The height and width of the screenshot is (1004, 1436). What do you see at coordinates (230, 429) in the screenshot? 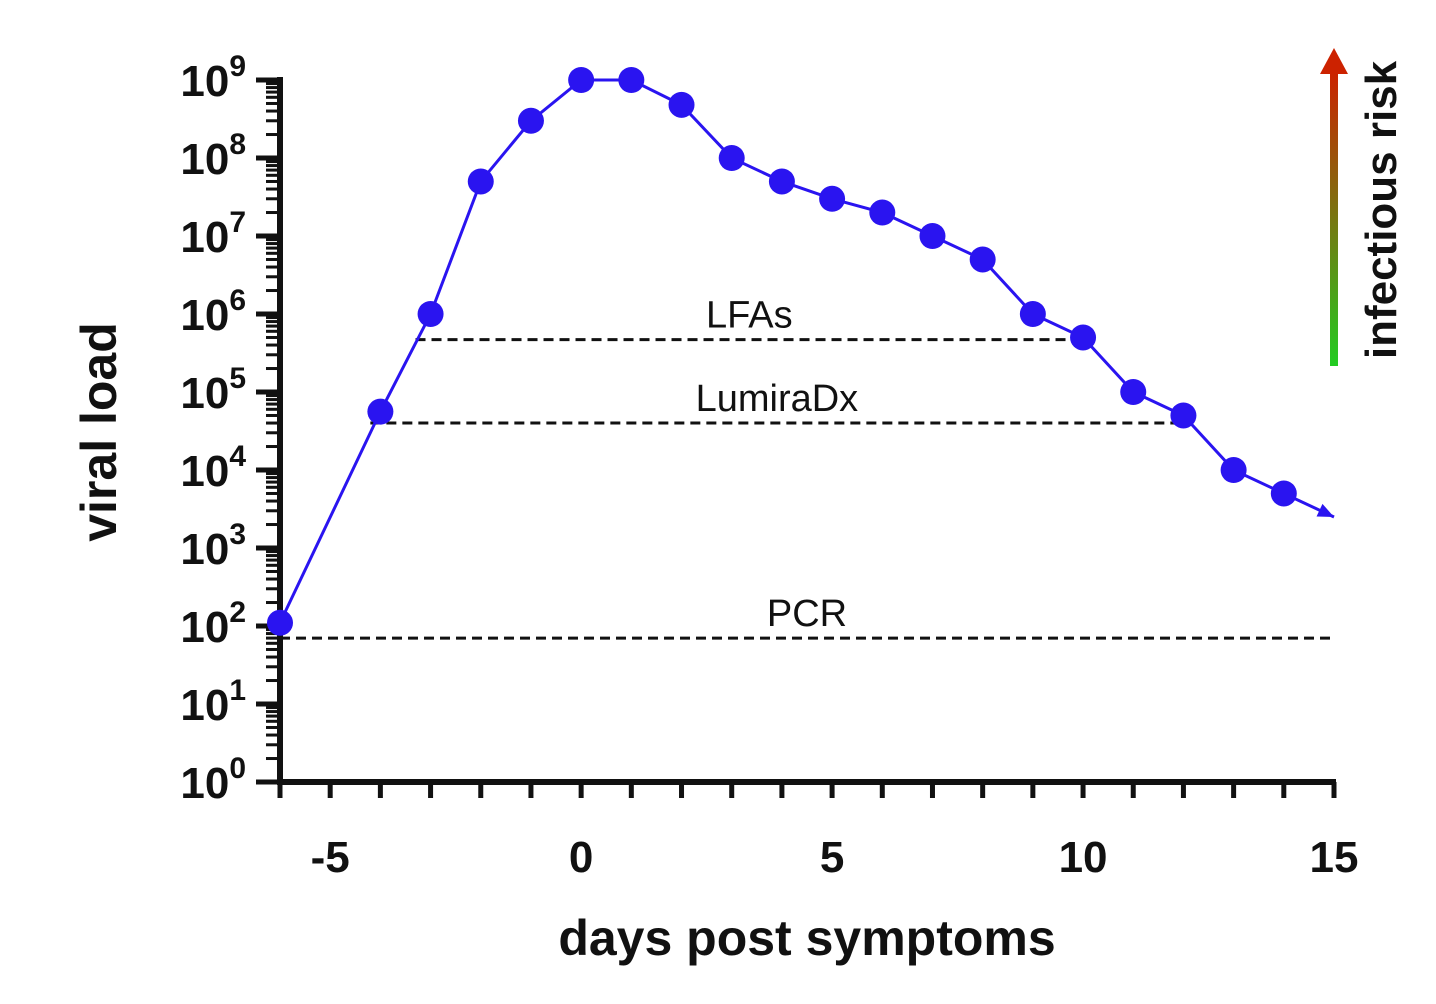
I see `y-axis-ticks: 10⁰ 10¹ 10² 10³ 10⁴ 10⁵ 10⁶ 10⁷ 10⁸ 10⁹` at bounding box center [230, 429].